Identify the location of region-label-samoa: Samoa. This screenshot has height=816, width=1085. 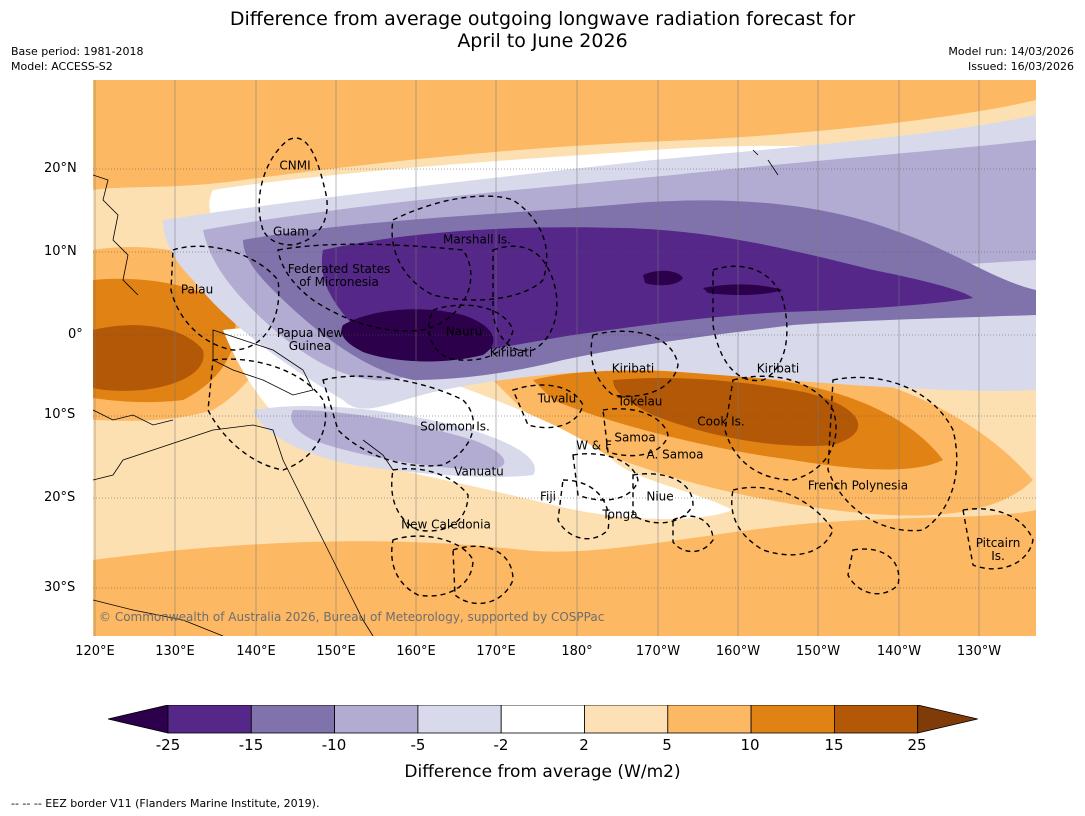
(635, 437).